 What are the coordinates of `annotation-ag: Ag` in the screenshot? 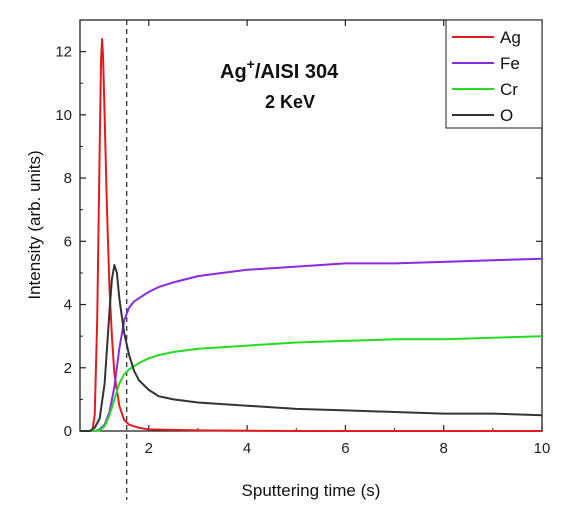 It's located at (233, 72).